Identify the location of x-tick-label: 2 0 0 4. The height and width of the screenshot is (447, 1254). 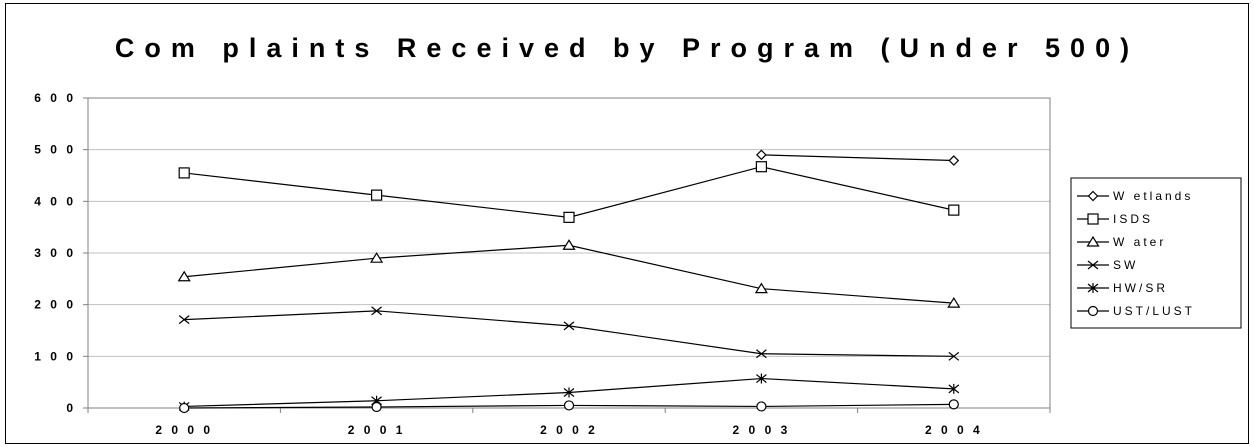
(954, 430).